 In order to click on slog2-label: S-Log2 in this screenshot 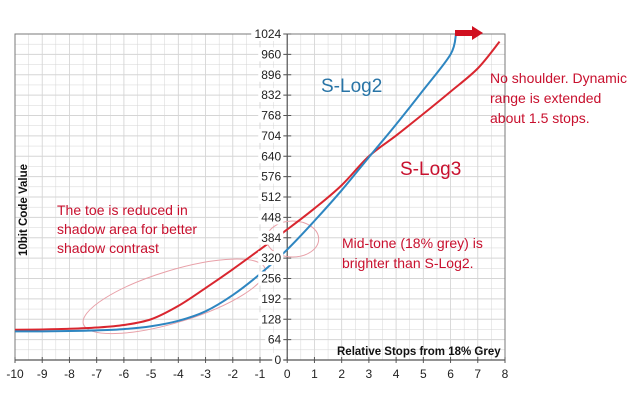, I will do `click(351, 86)`.